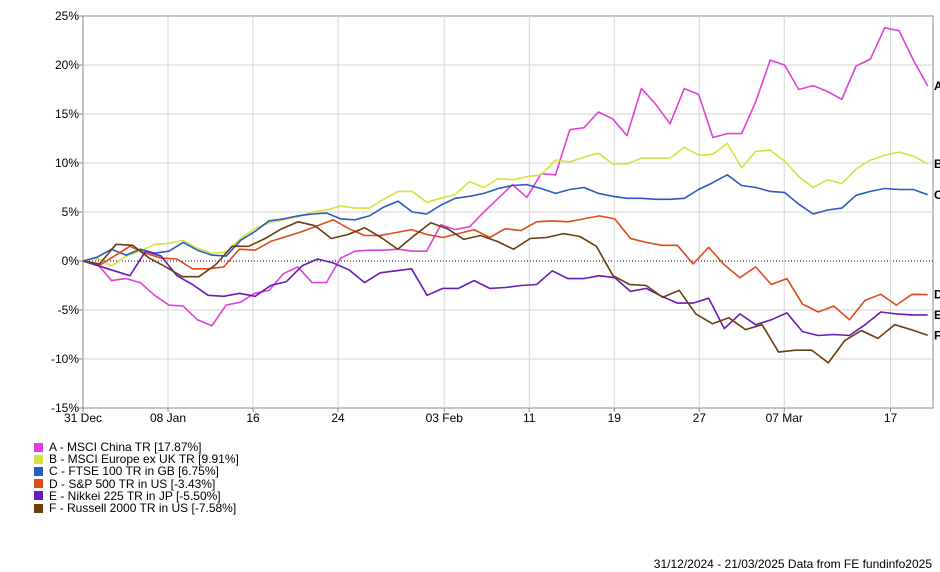 Image resolution: width=940 pixels, height=572 pixels. Describe the element at coordinates (700, 418) in the screenshot. I see `x-tick-label: 27` at that location.